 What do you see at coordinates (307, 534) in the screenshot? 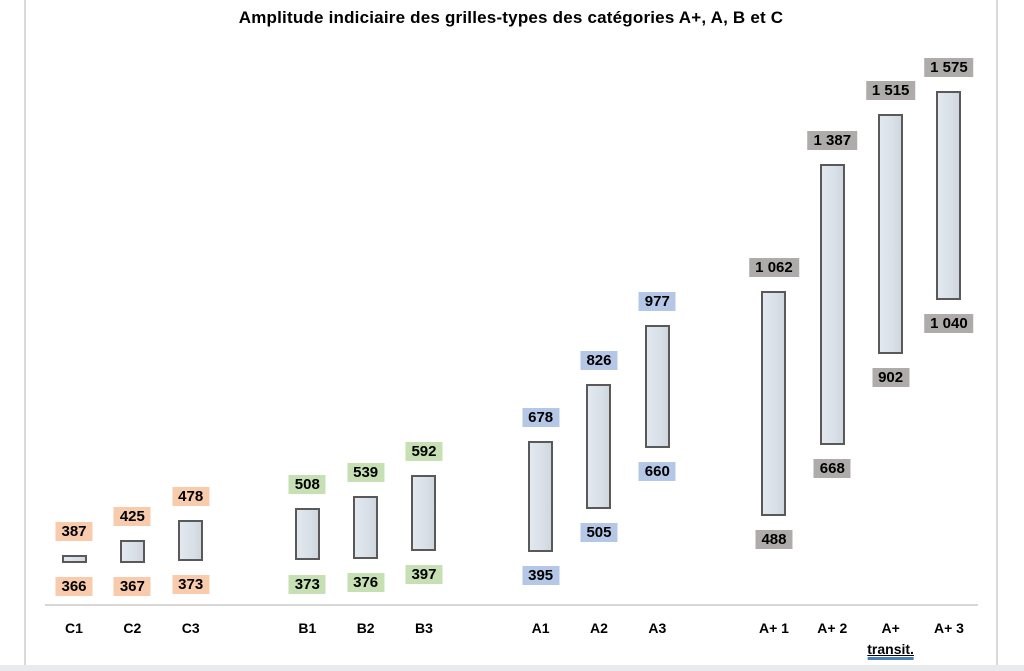
I see `range-bar-B1` at bounding box center [307, 534].